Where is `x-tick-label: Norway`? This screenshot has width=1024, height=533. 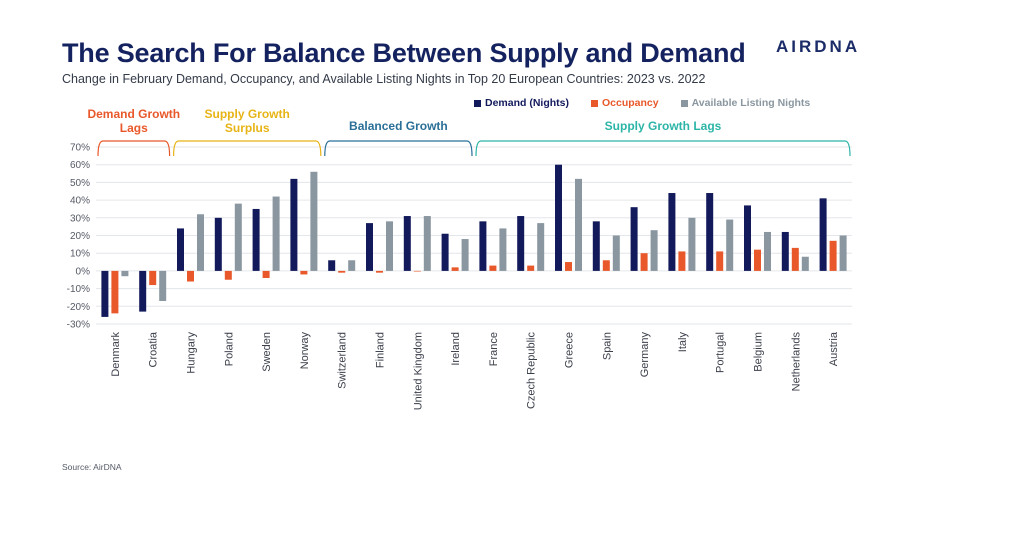 x-tick-label: Norway is located at coordinates (305, 351).